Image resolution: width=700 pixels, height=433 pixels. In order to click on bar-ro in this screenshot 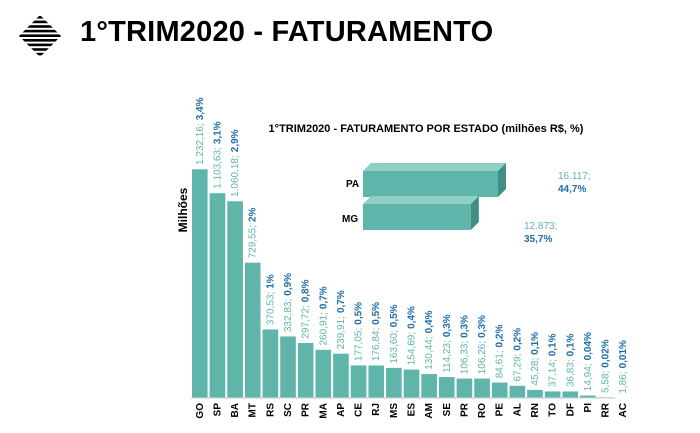, I will do `click(482, 388)`.